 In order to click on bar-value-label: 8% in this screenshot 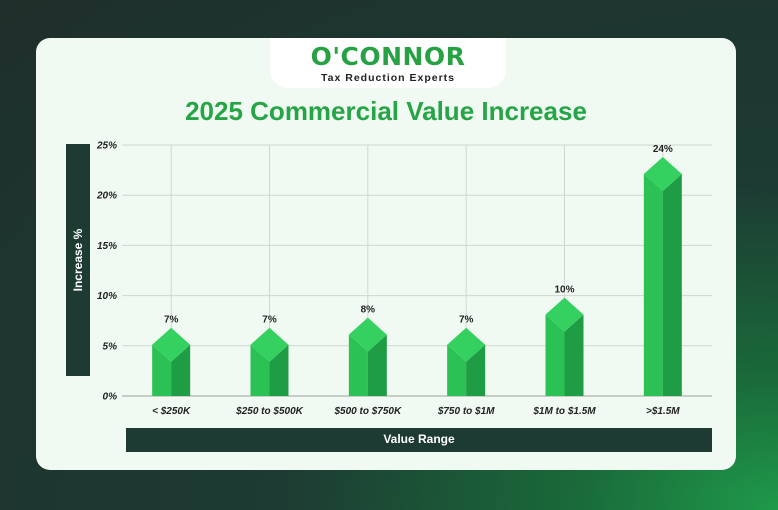, I will do `click(368, 310)`.